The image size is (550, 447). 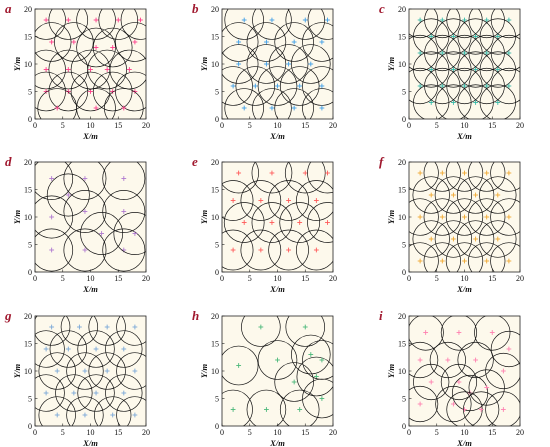 I want to click on panel-f: 00 5 5 10 10 15 15 20 20 X/m Y/m f, so click(x=451, y=224).